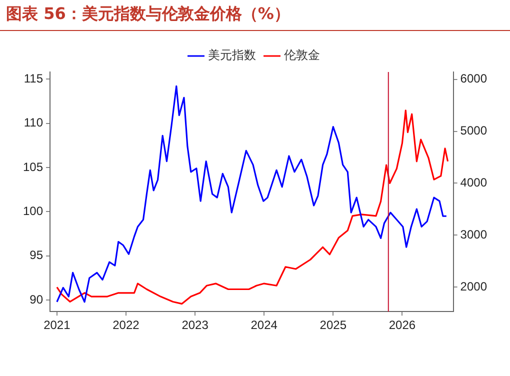  I want to click on y-tick-label: 95, so click(37, 255).